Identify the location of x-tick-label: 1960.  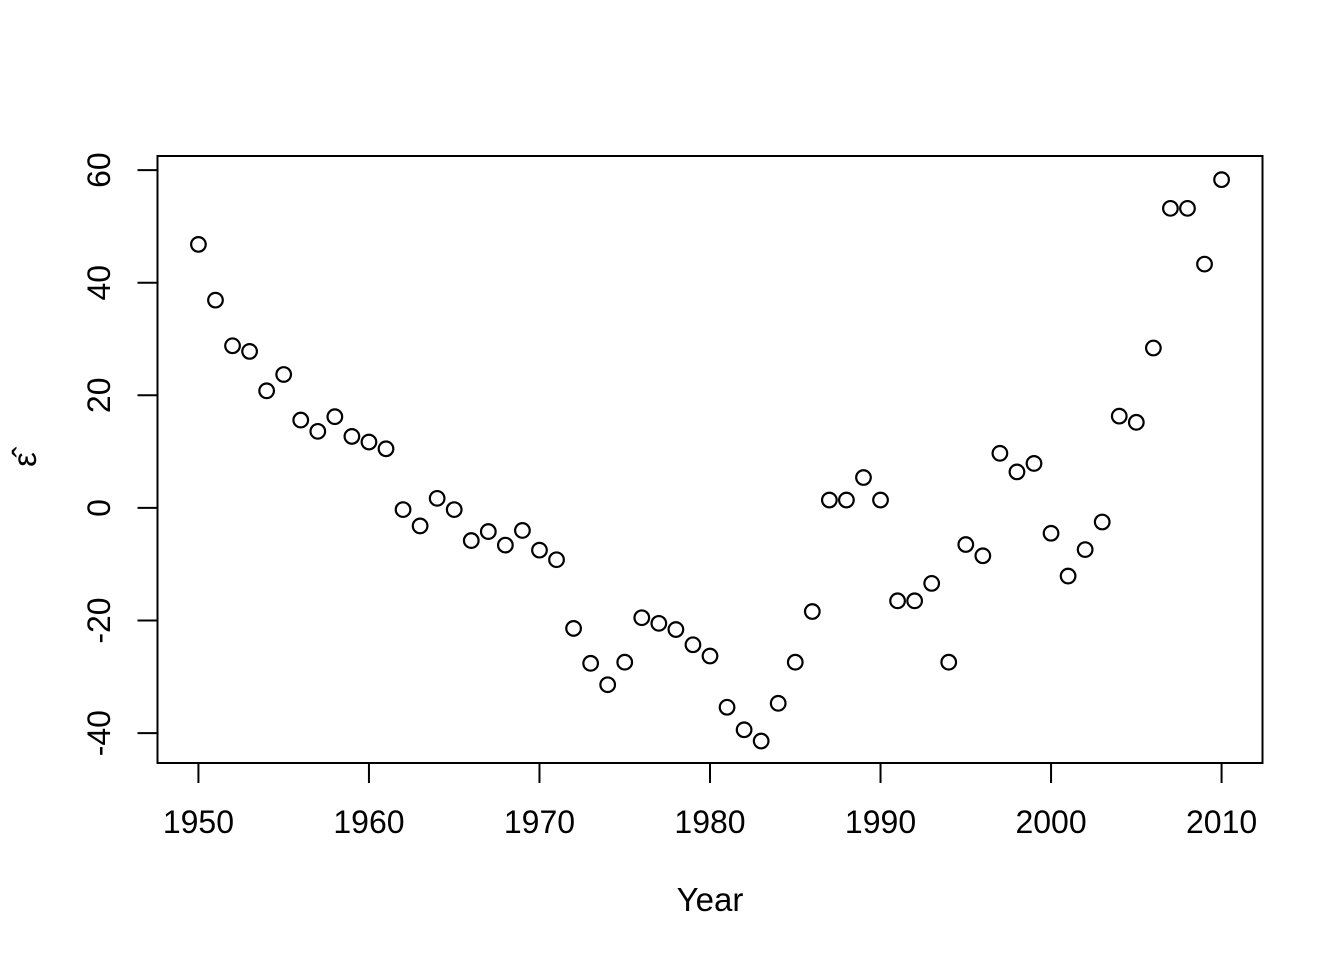
(368, 822).